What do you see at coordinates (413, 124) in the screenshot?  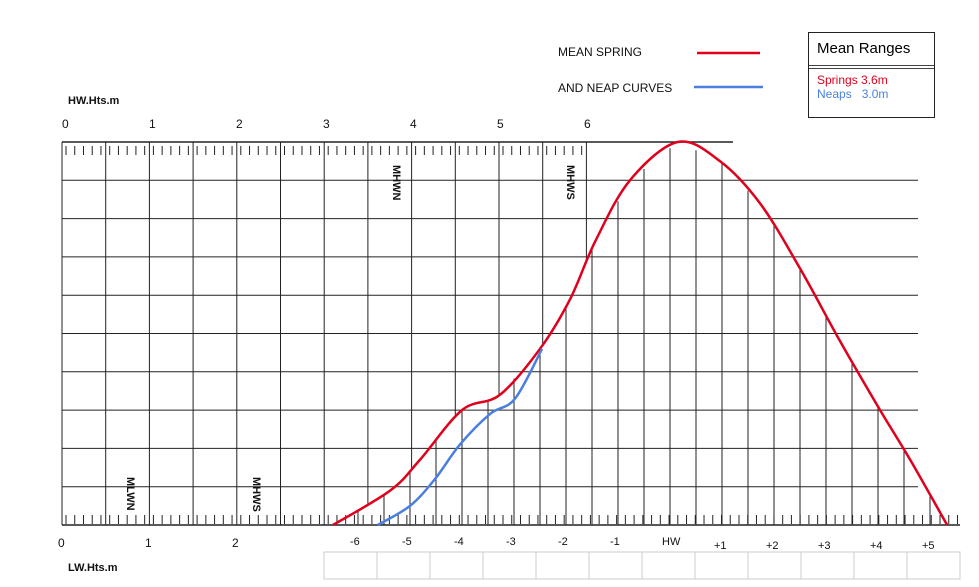 I see `hw-tick-label: 4` at bounding box center [413, 124].